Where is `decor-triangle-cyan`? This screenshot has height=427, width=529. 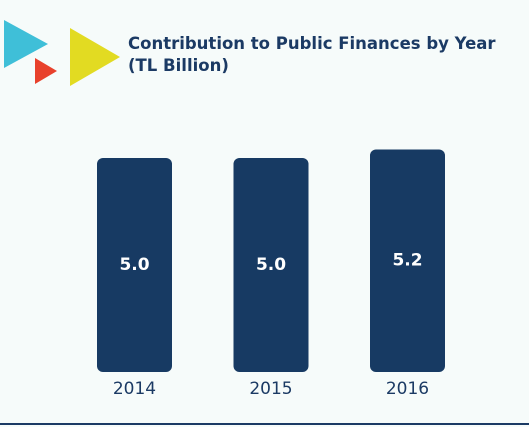
decor-triangle-cyan is located at coordinates (26, 44).